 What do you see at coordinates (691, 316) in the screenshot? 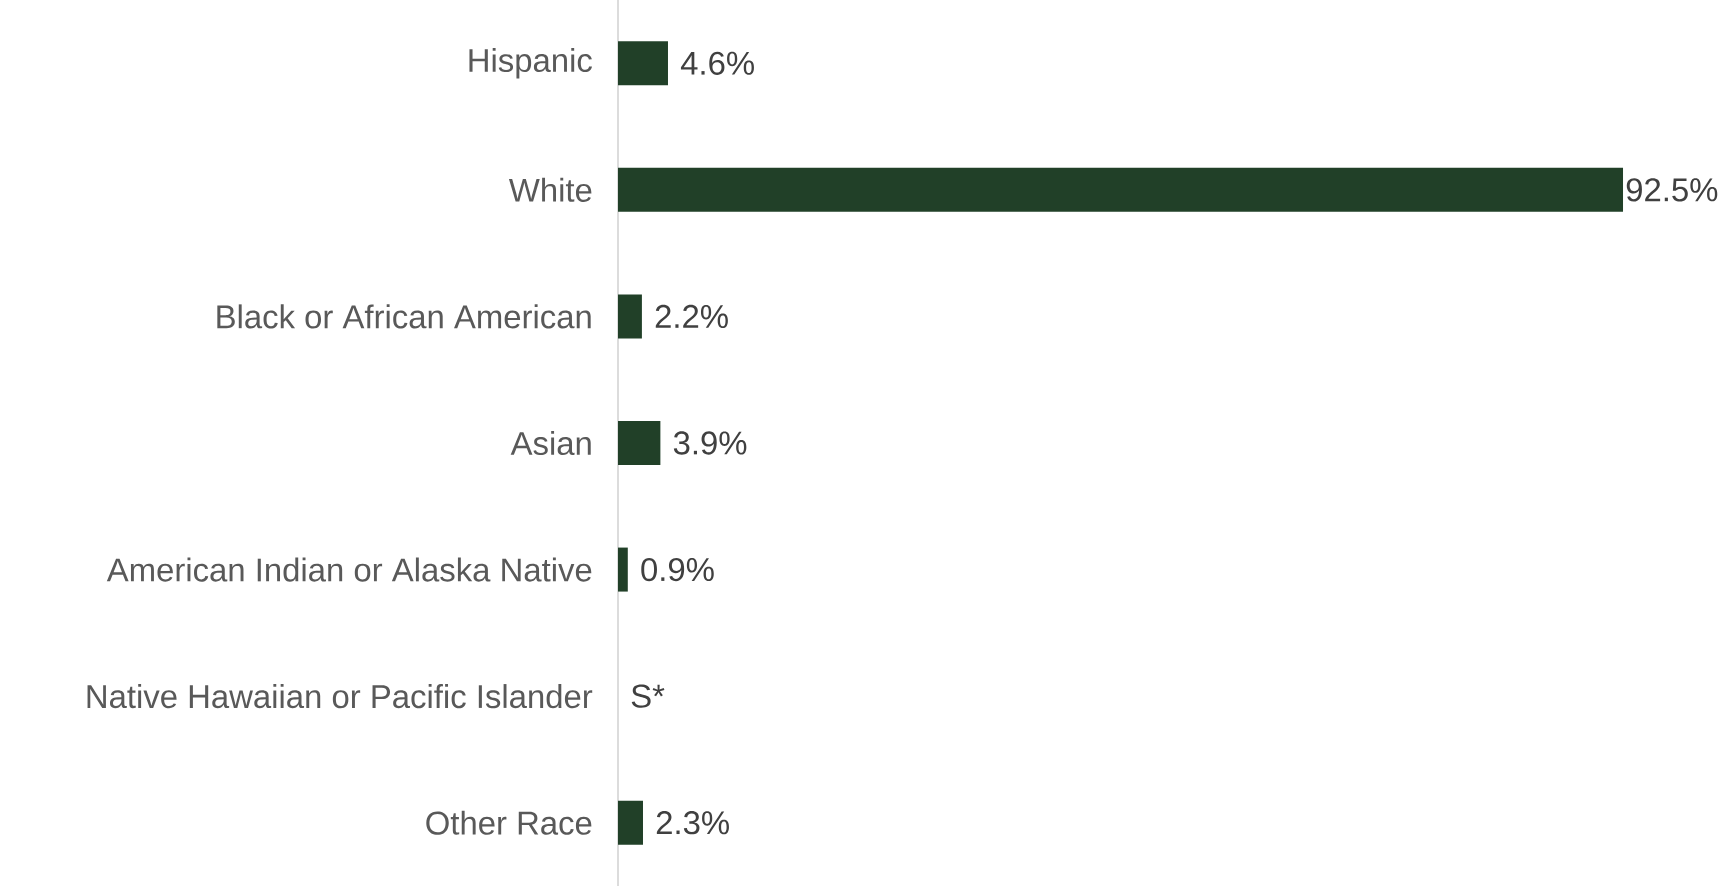
I see `data-label: 2.2%` at bounding box center [691, 316].